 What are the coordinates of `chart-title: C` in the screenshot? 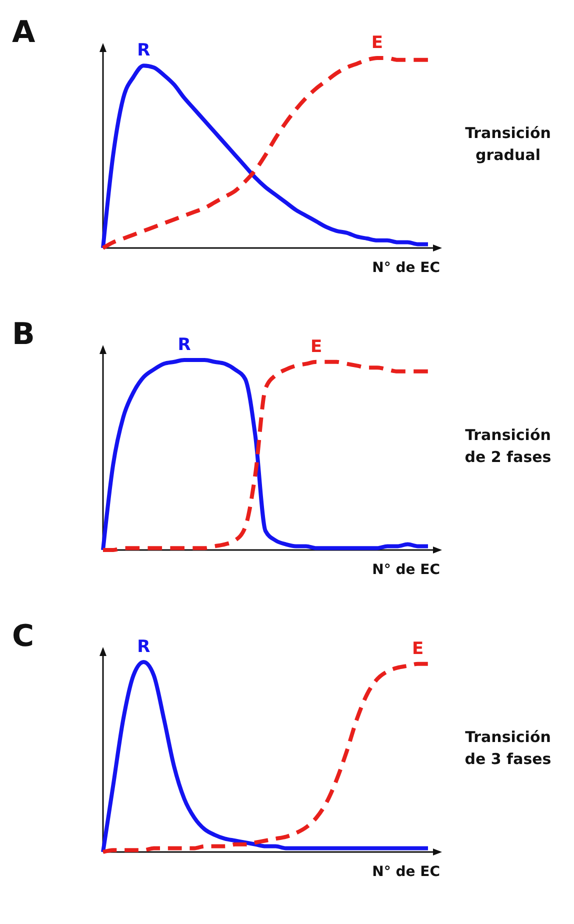 It's located at (23, 636).